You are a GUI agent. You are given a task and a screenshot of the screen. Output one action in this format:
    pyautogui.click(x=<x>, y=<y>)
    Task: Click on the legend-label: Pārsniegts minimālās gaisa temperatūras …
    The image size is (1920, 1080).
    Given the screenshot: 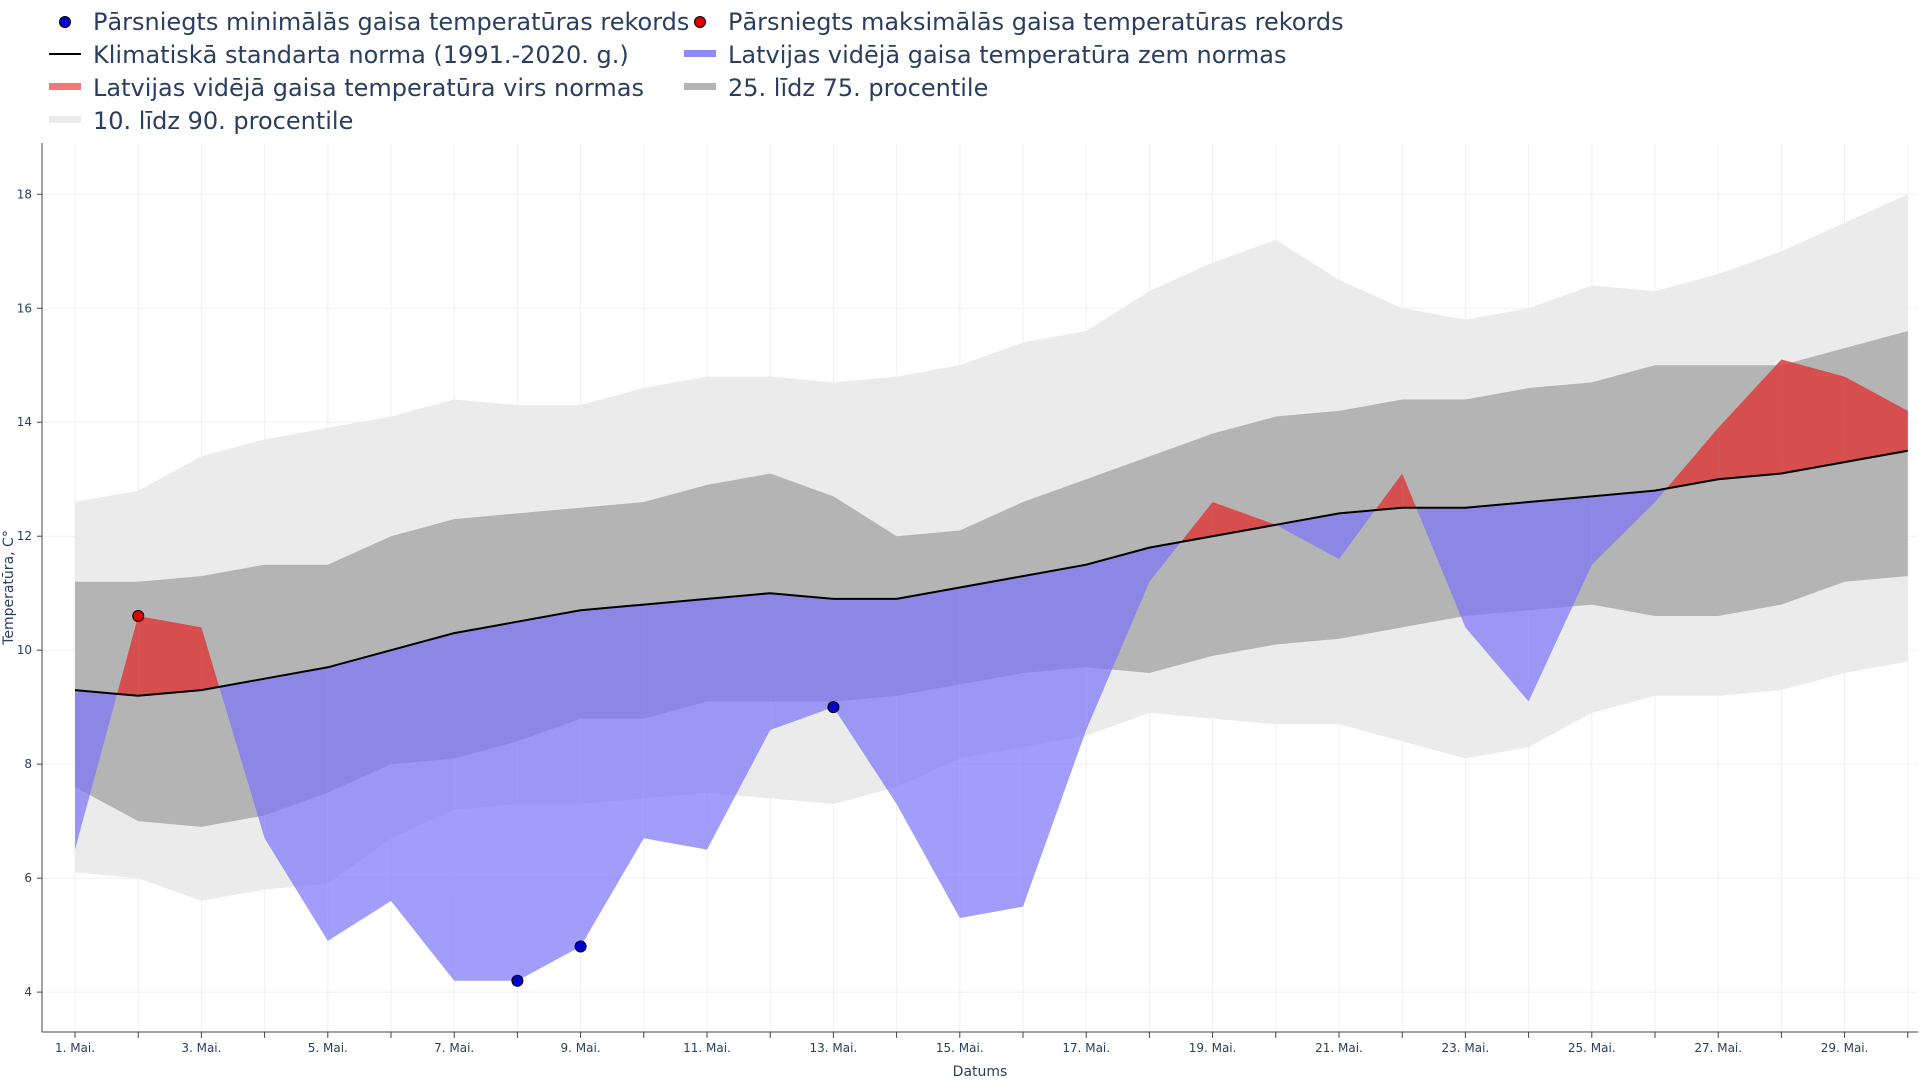 What is the action you would take?
    pyautogui.click(x=391, y=22)
    